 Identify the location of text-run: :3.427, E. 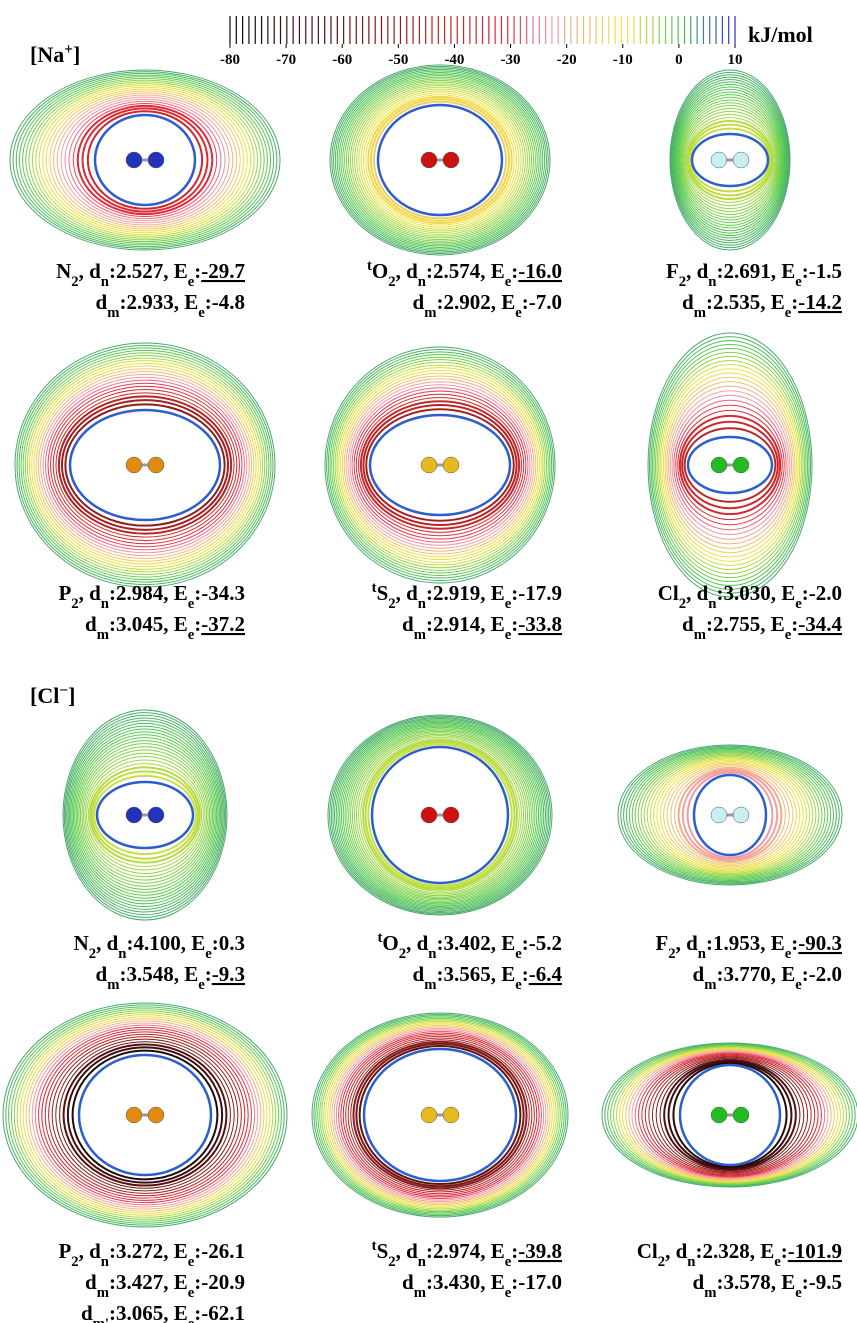
(148, 1282).